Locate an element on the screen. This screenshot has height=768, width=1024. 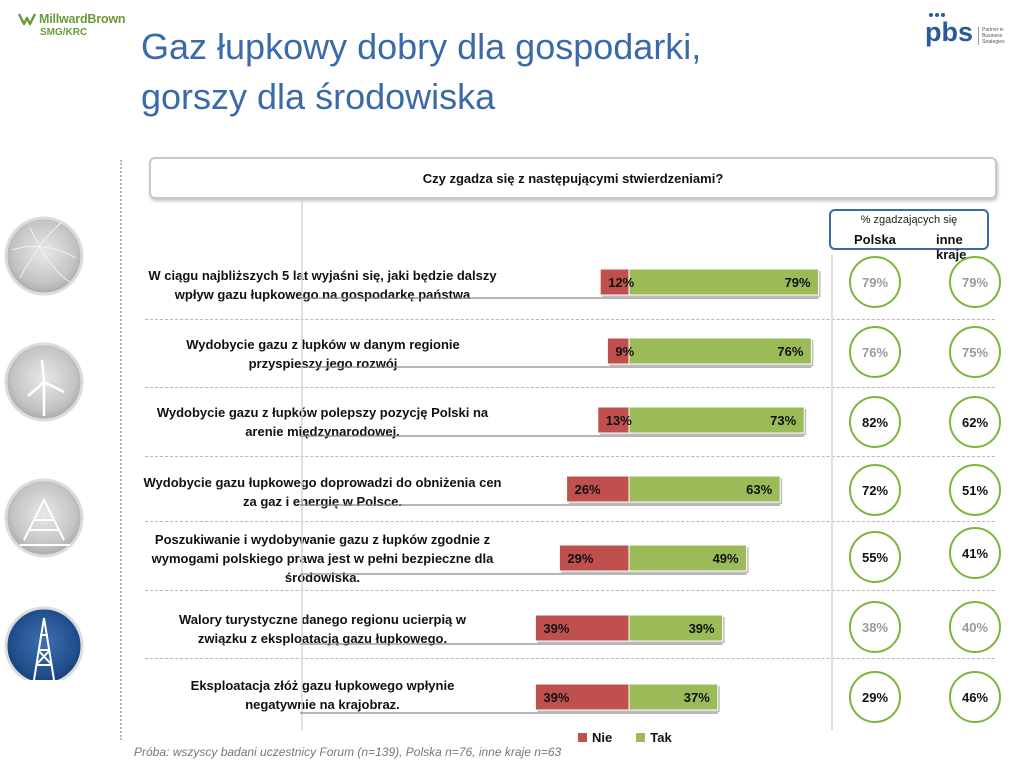
millwardbrown-logo: MillwardBrown SMG/KRC is located at coordinates (71, 25).